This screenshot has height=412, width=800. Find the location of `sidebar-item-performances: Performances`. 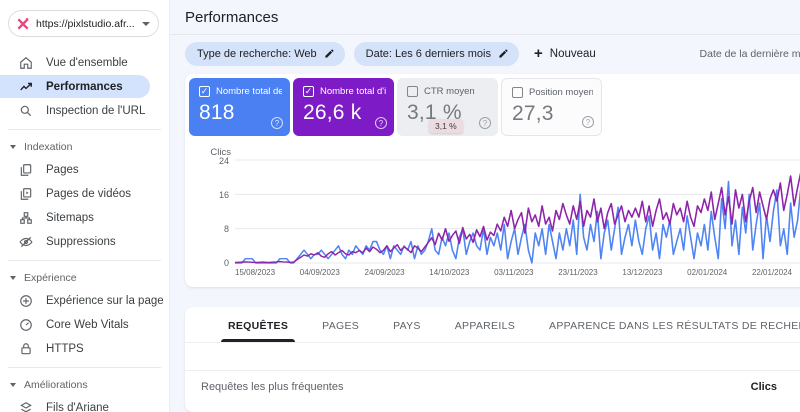

sidebar-item-performances: Performances is located at coordinates (75, 86).